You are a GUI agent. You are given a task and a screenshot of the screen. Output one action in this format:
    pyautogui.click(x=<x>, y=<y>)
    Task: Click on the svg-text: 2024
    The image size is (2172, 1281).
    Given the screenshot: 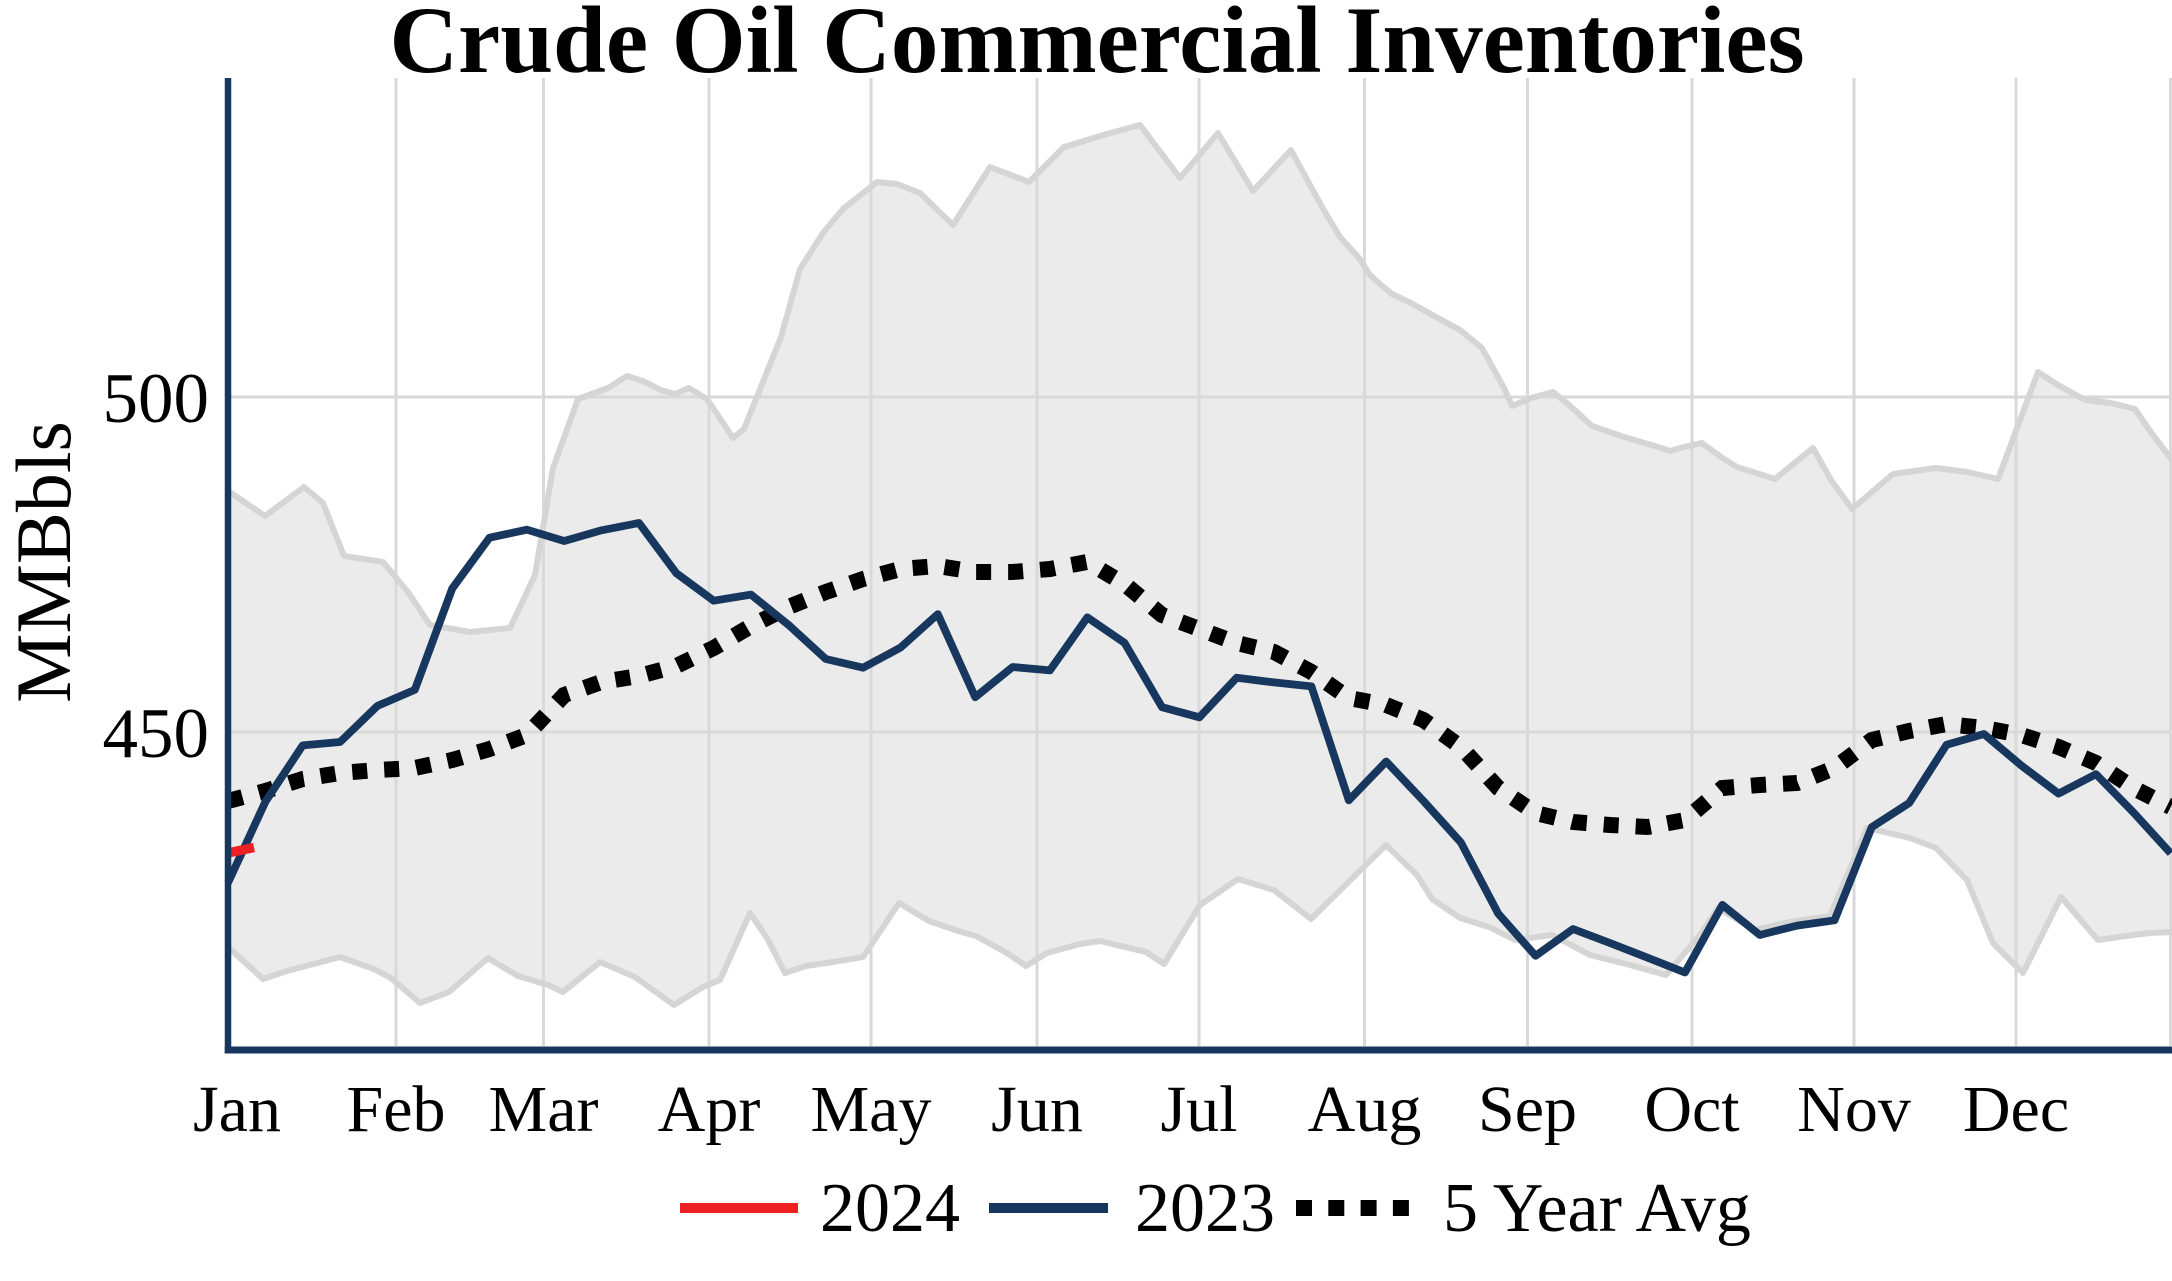 What is the action you would take?
    pyautogui.click(x=890, y=1208)
    